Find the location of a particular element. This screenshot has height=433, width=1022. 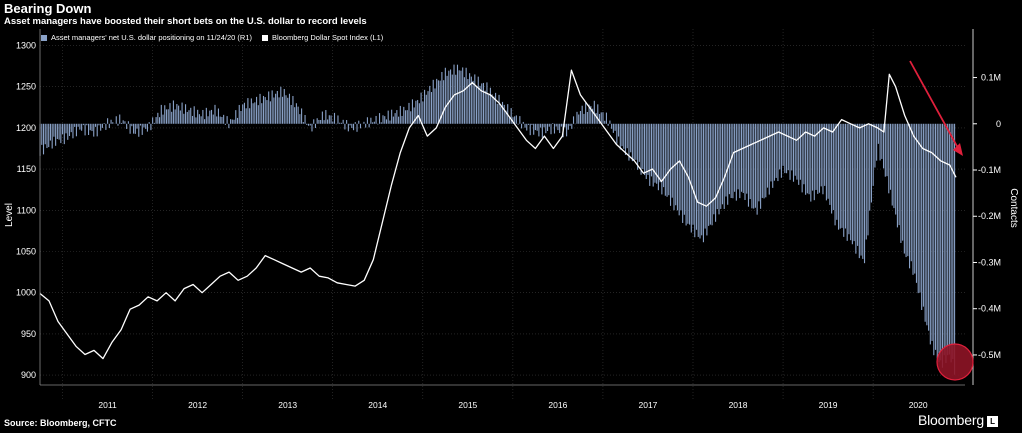

brand-logo: Bloomberg L is located at coordinates (958, 420).